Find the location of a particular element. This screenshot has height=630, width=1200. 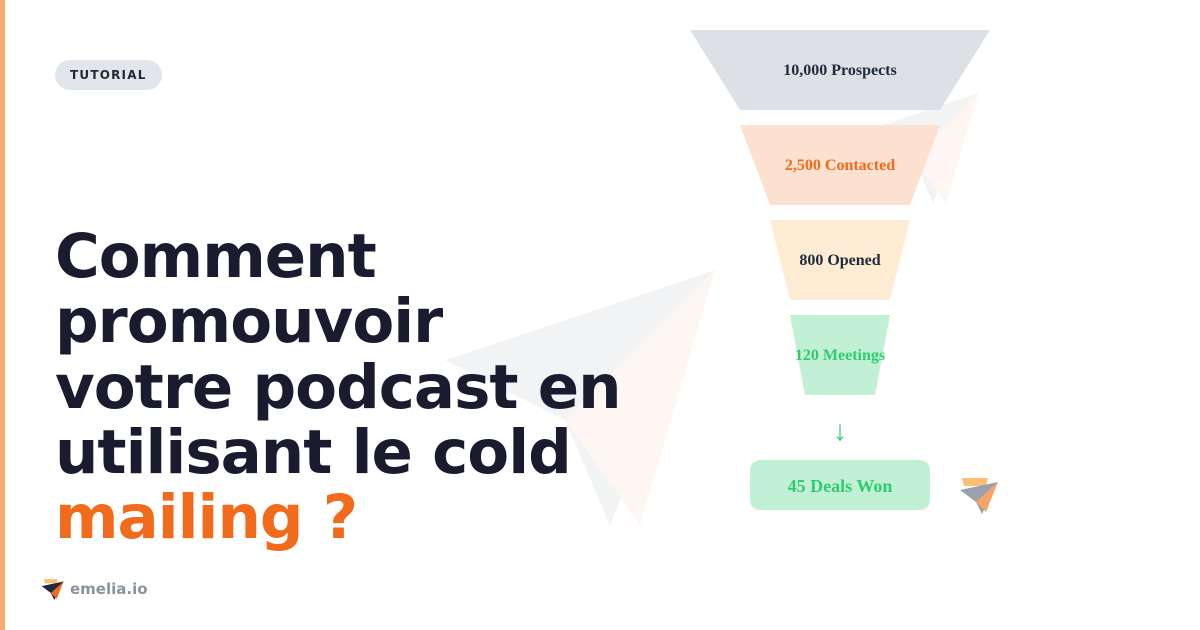

result-label: 45 Deals Won is located at coordinates (840, 486).